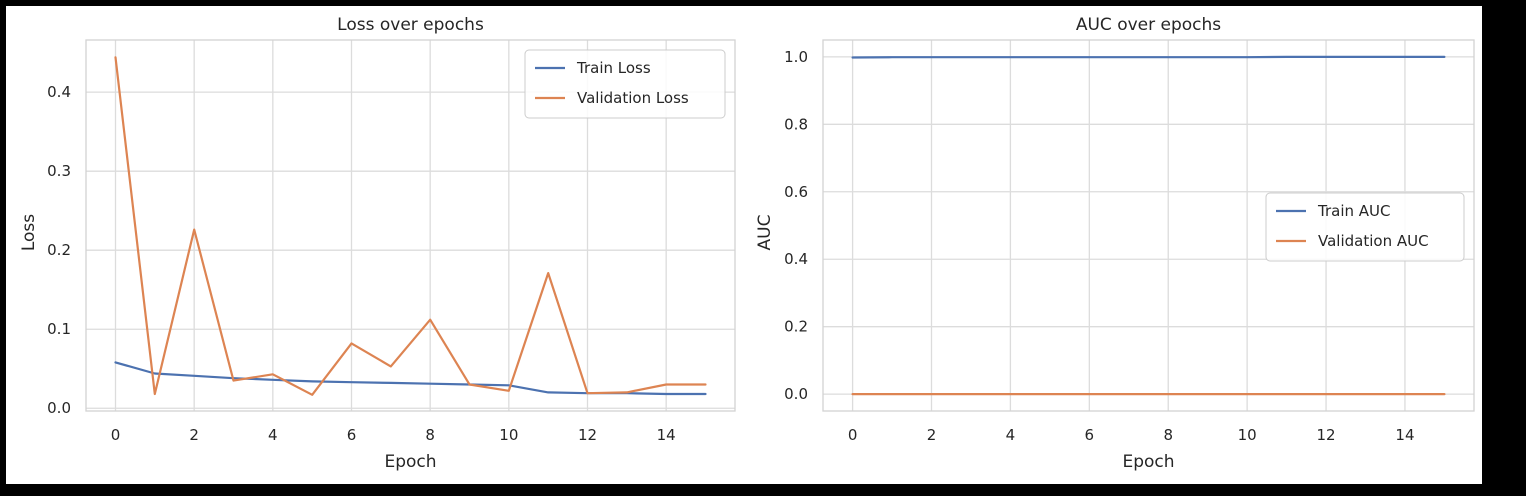 This screenshot has width=1526, height=496. Describe the element at coordinates (796, 124) in the screenshot. I see `y-tick-label: 0.8` at that location.